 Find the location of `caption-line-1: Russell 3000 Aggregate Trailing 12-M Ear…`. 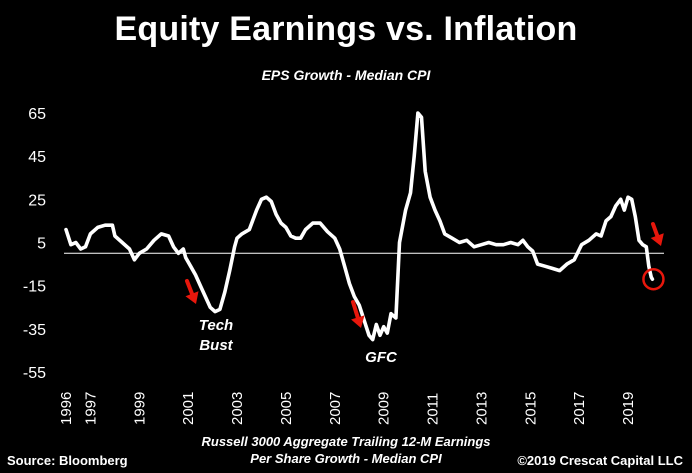

caption-line-1: Russell 3000 Aggregate Trailing 12-M Ear… is located at coordinates (346, 441).